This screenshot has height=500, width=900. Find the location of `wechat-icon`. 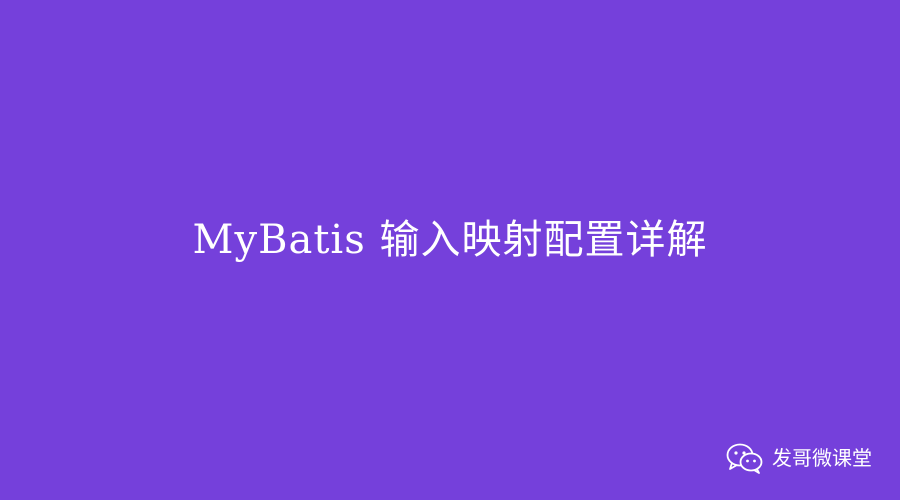

wechat-icon is located at coordinates (744, 458).